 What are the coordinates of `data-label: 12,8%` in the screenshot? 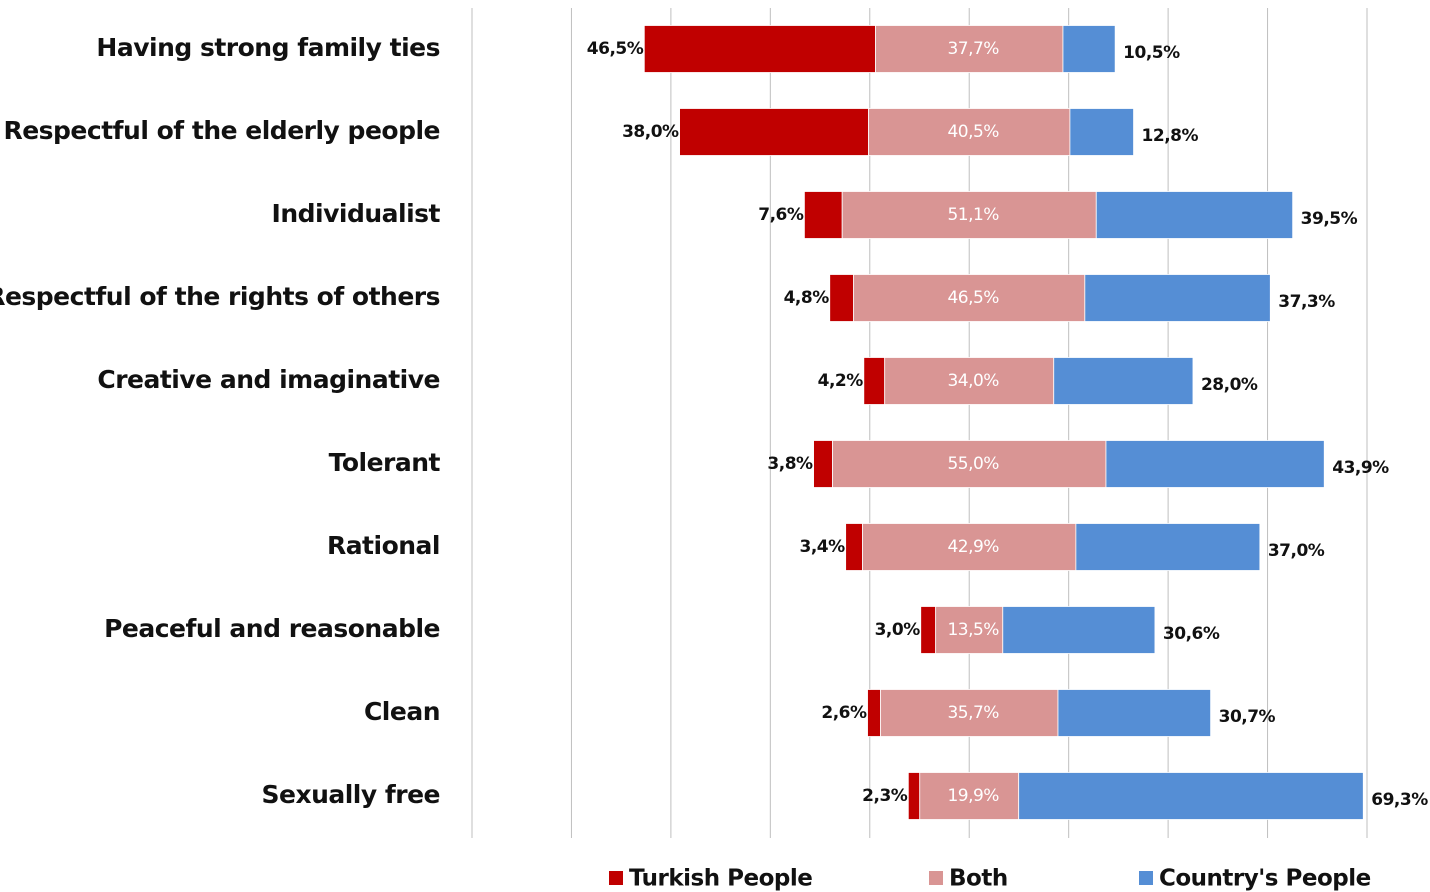 It's located at (1170, 136).